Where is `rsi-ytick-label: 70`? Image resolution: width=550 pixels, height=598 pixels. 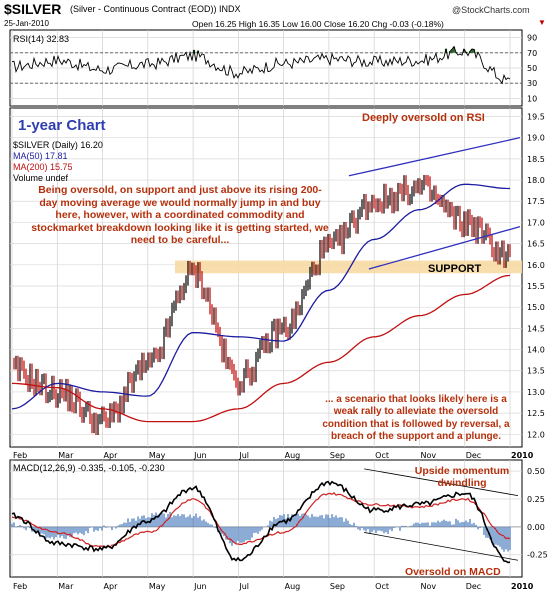 rsi-ytick-label: 70 is located at coordinates (532, 53).